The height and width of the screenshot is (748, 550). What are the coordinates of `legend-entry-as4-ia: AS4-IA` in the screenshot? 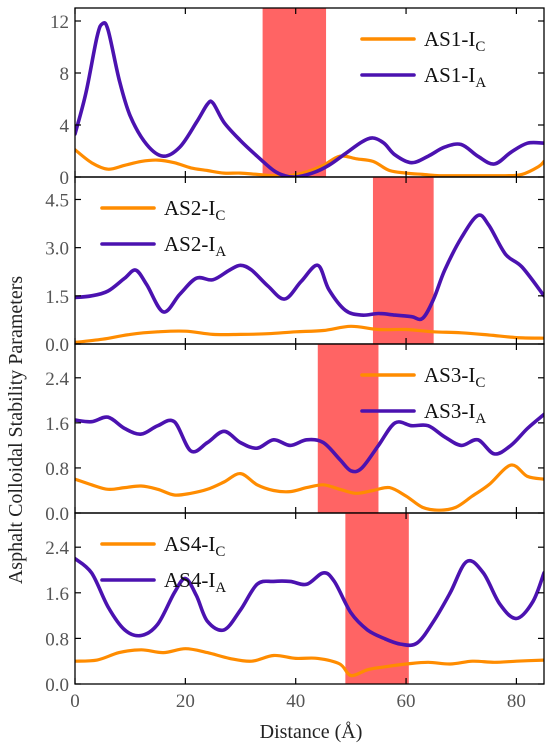 It's located at (163, 582).